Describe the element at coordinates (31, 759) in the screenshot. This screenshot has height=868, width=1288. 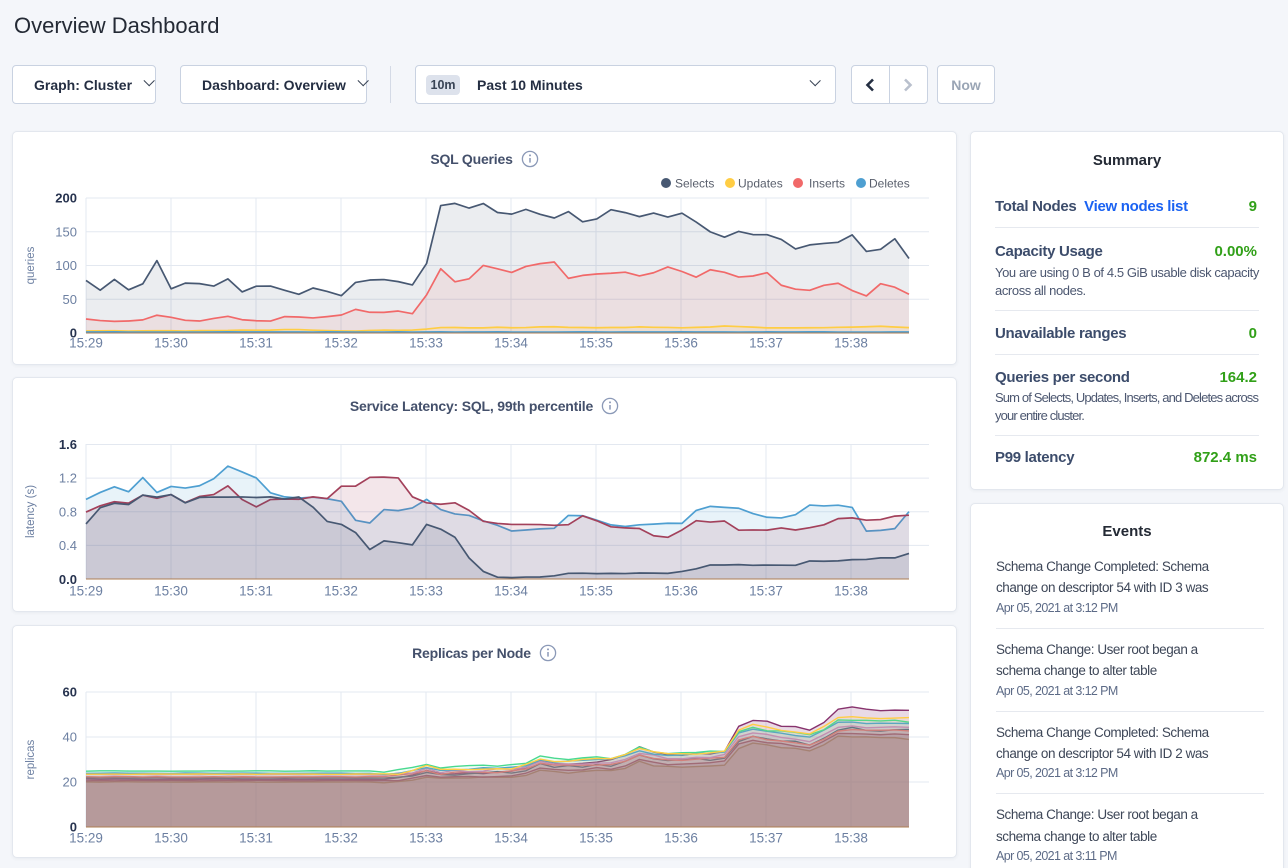
I see `svg-text: replicas` at that location.